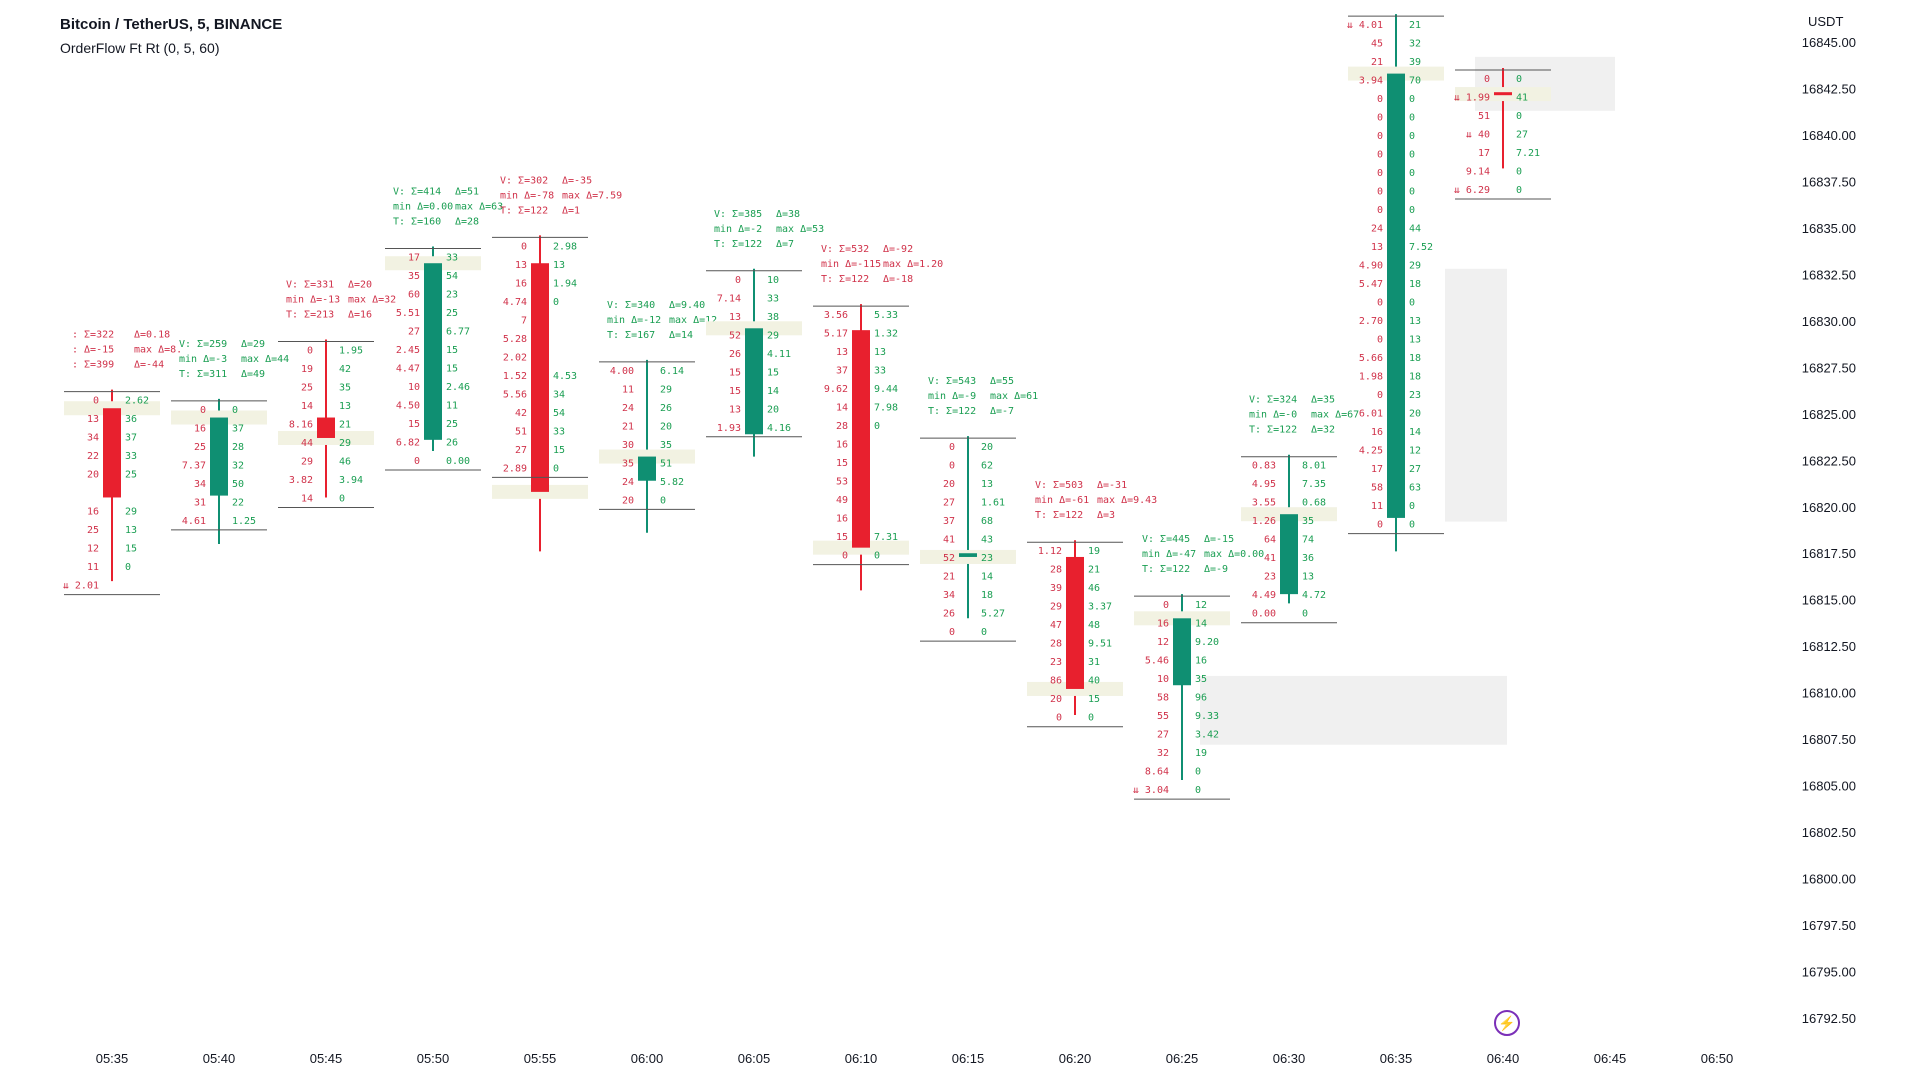  Describe the element at coordinates (663, 500) in the screenshot. I see `ask-volume: 0` at that location.